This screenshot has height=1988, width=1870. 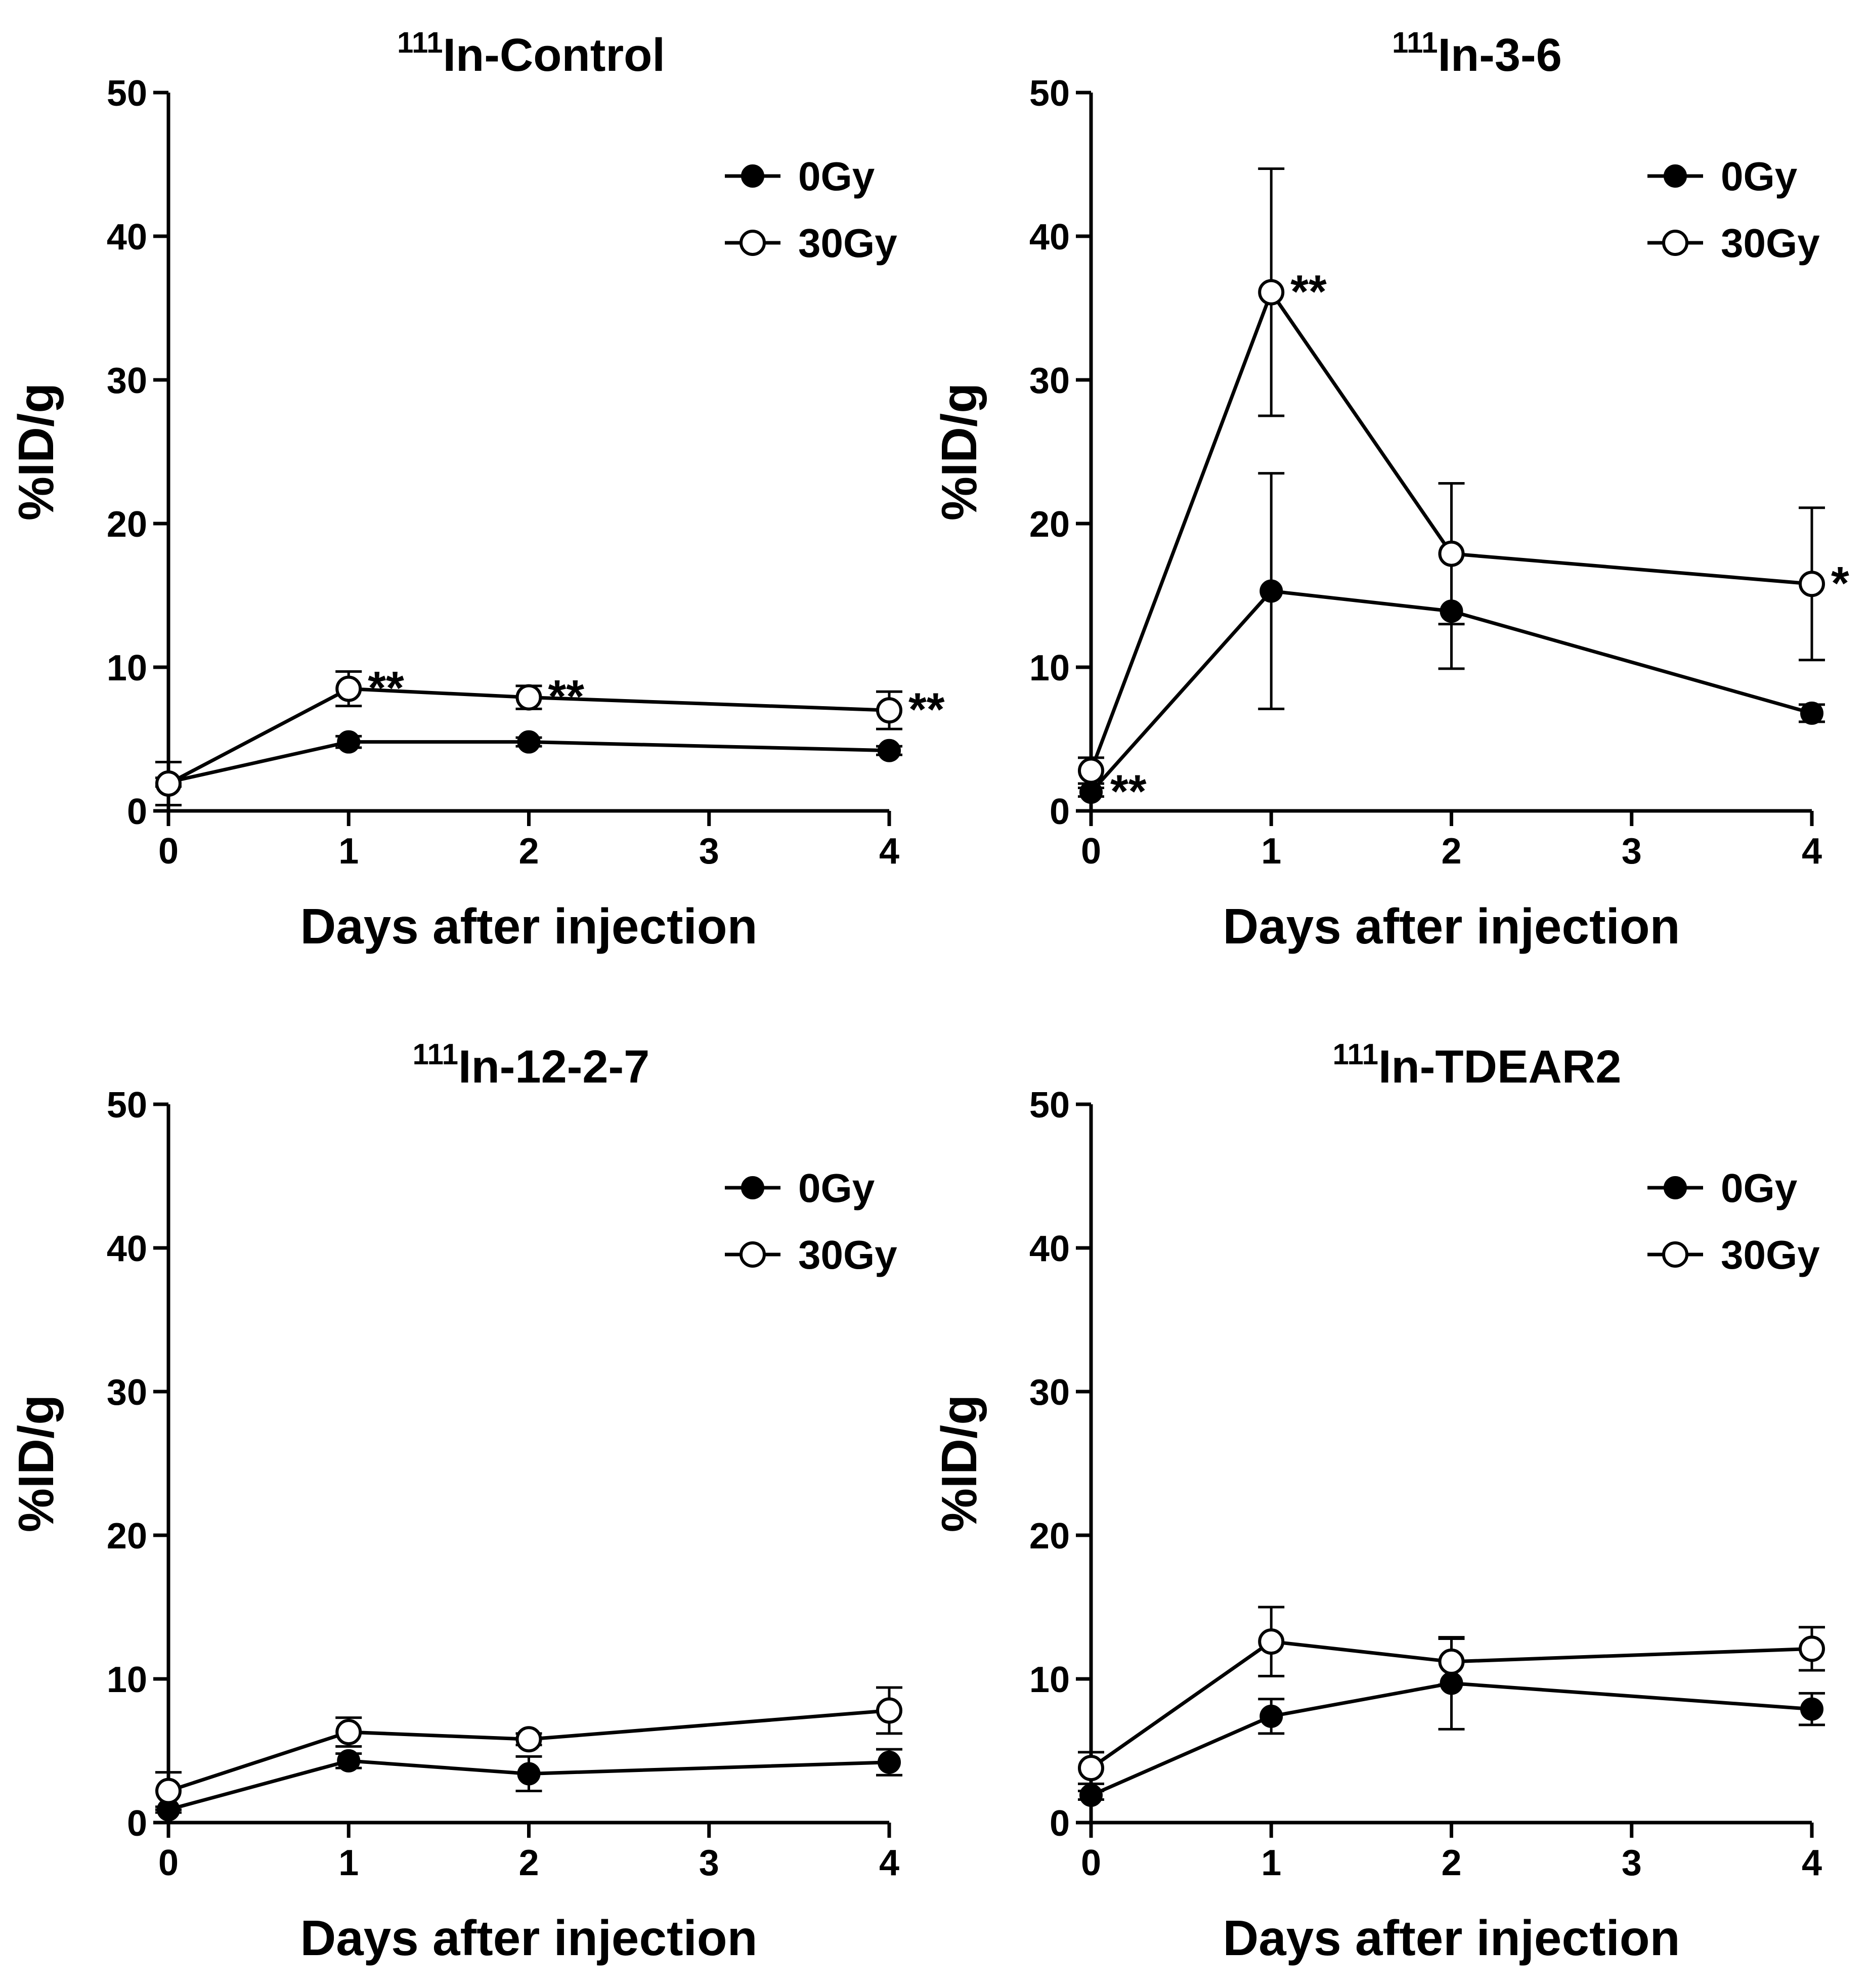 I want to click on chart-title: 111In-Control, so click(x=531, y=53).